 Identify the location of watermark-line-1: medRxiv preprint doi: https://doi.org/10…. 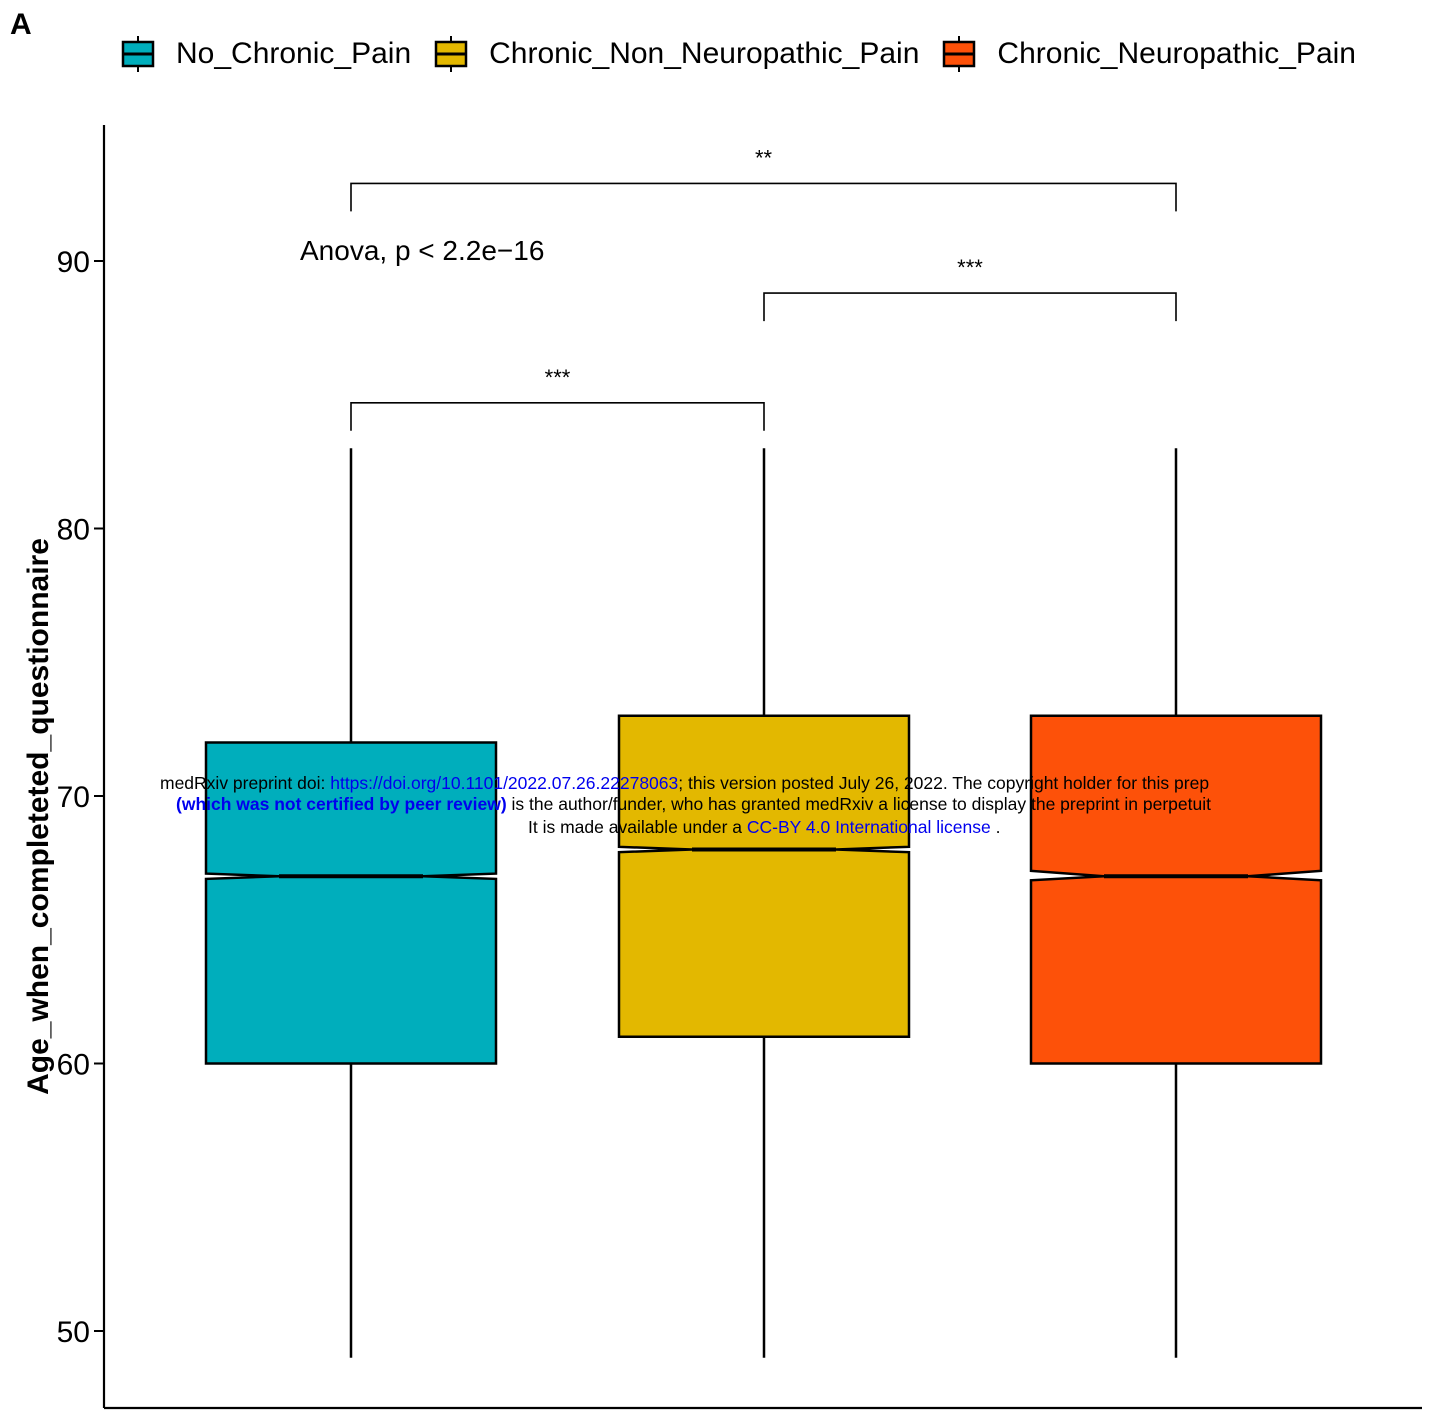
(684, 783).